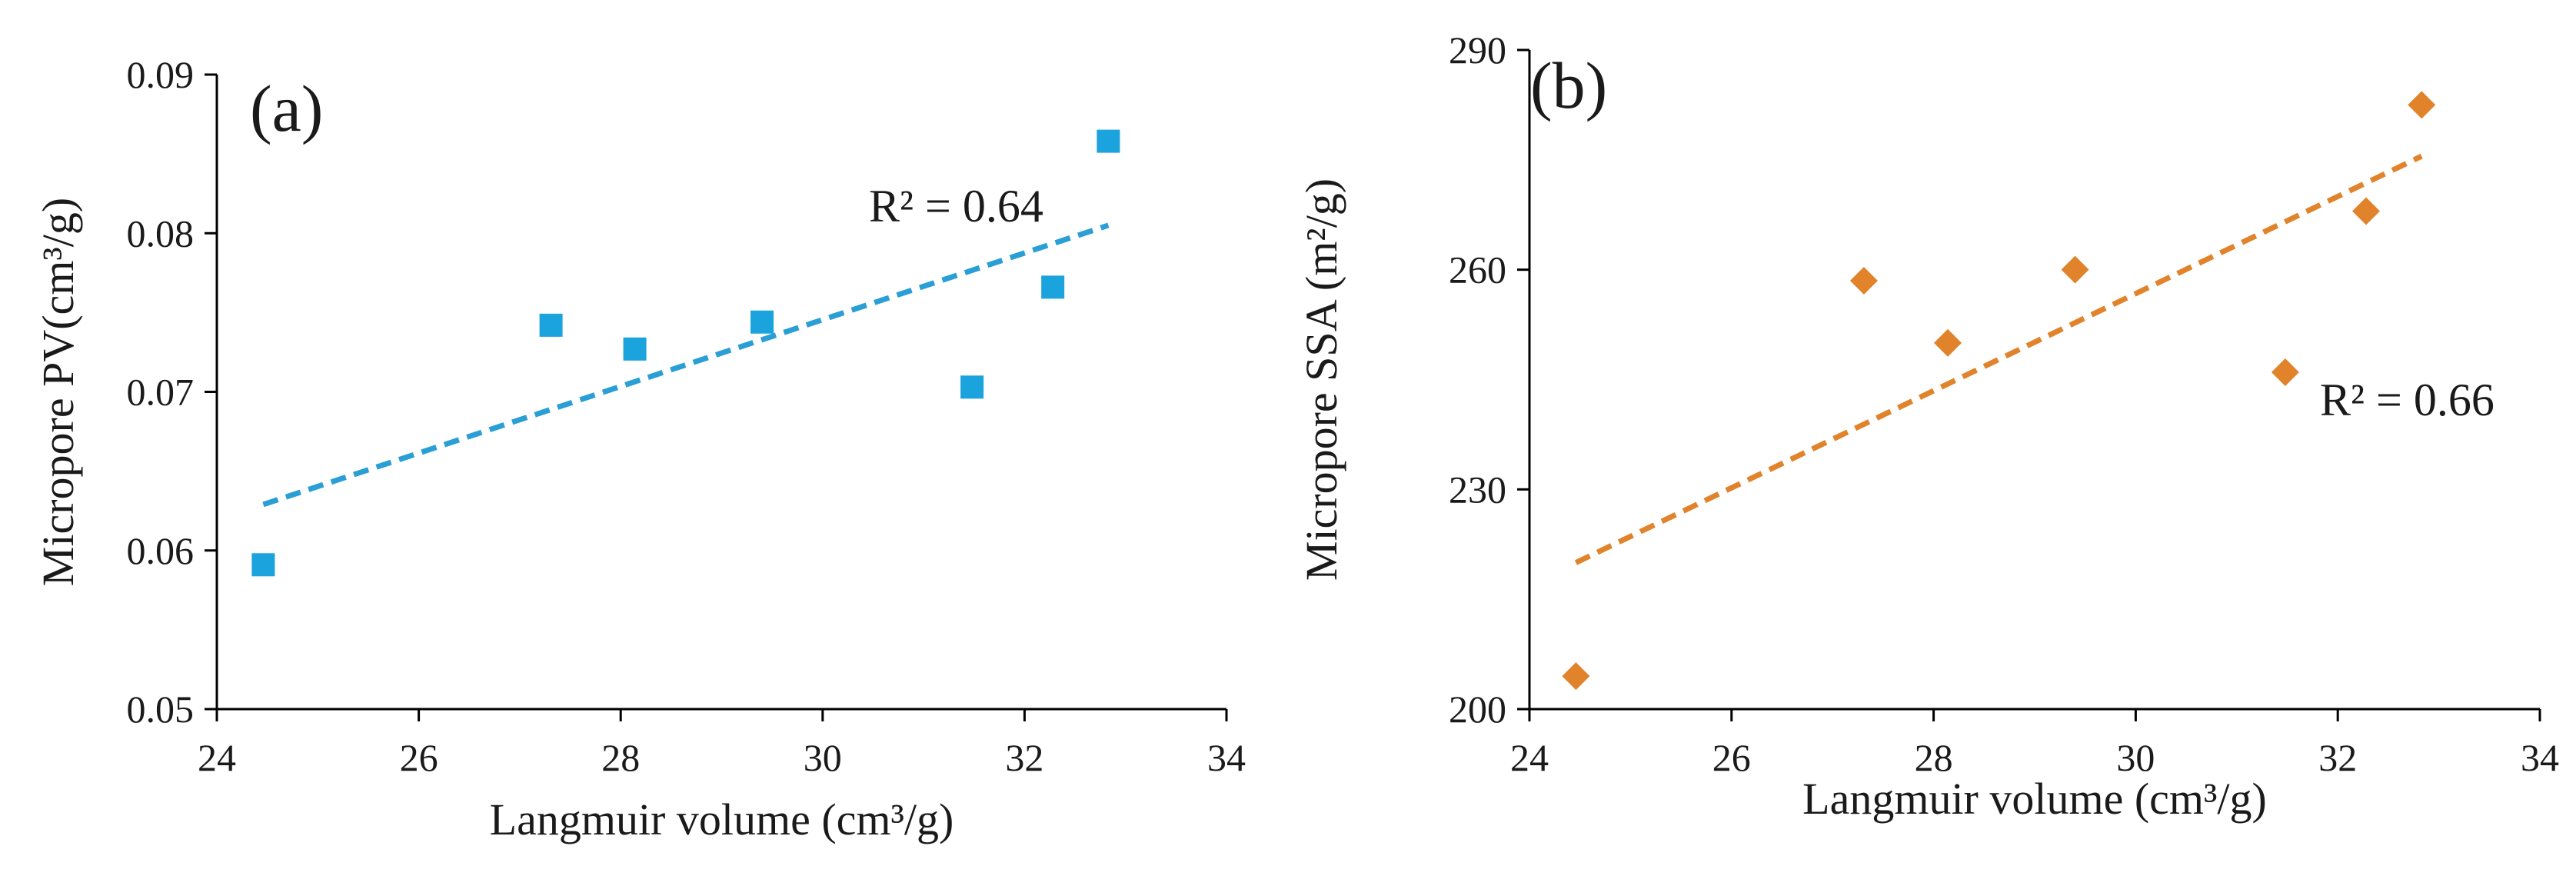  What do you see at coordinates (1477, 489) in the screenshot?
I see `y-tick-label: 230` at bounding box center [1477, 489].